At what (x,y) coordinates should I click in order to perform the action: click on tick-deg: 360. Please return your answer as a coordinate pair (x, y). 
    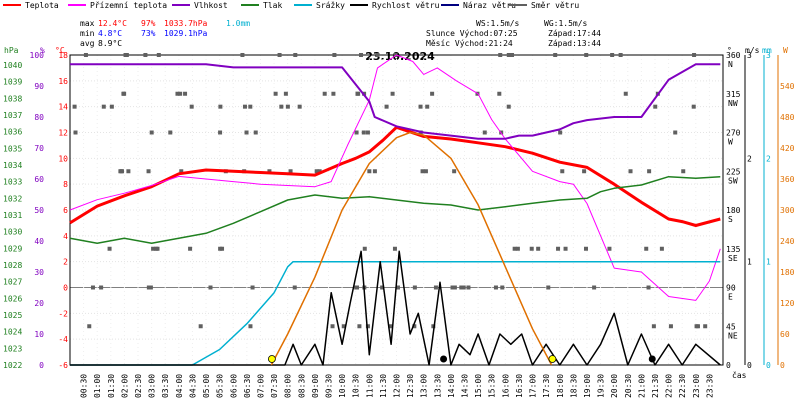
    Looking at the image, I should click on (733, 55).